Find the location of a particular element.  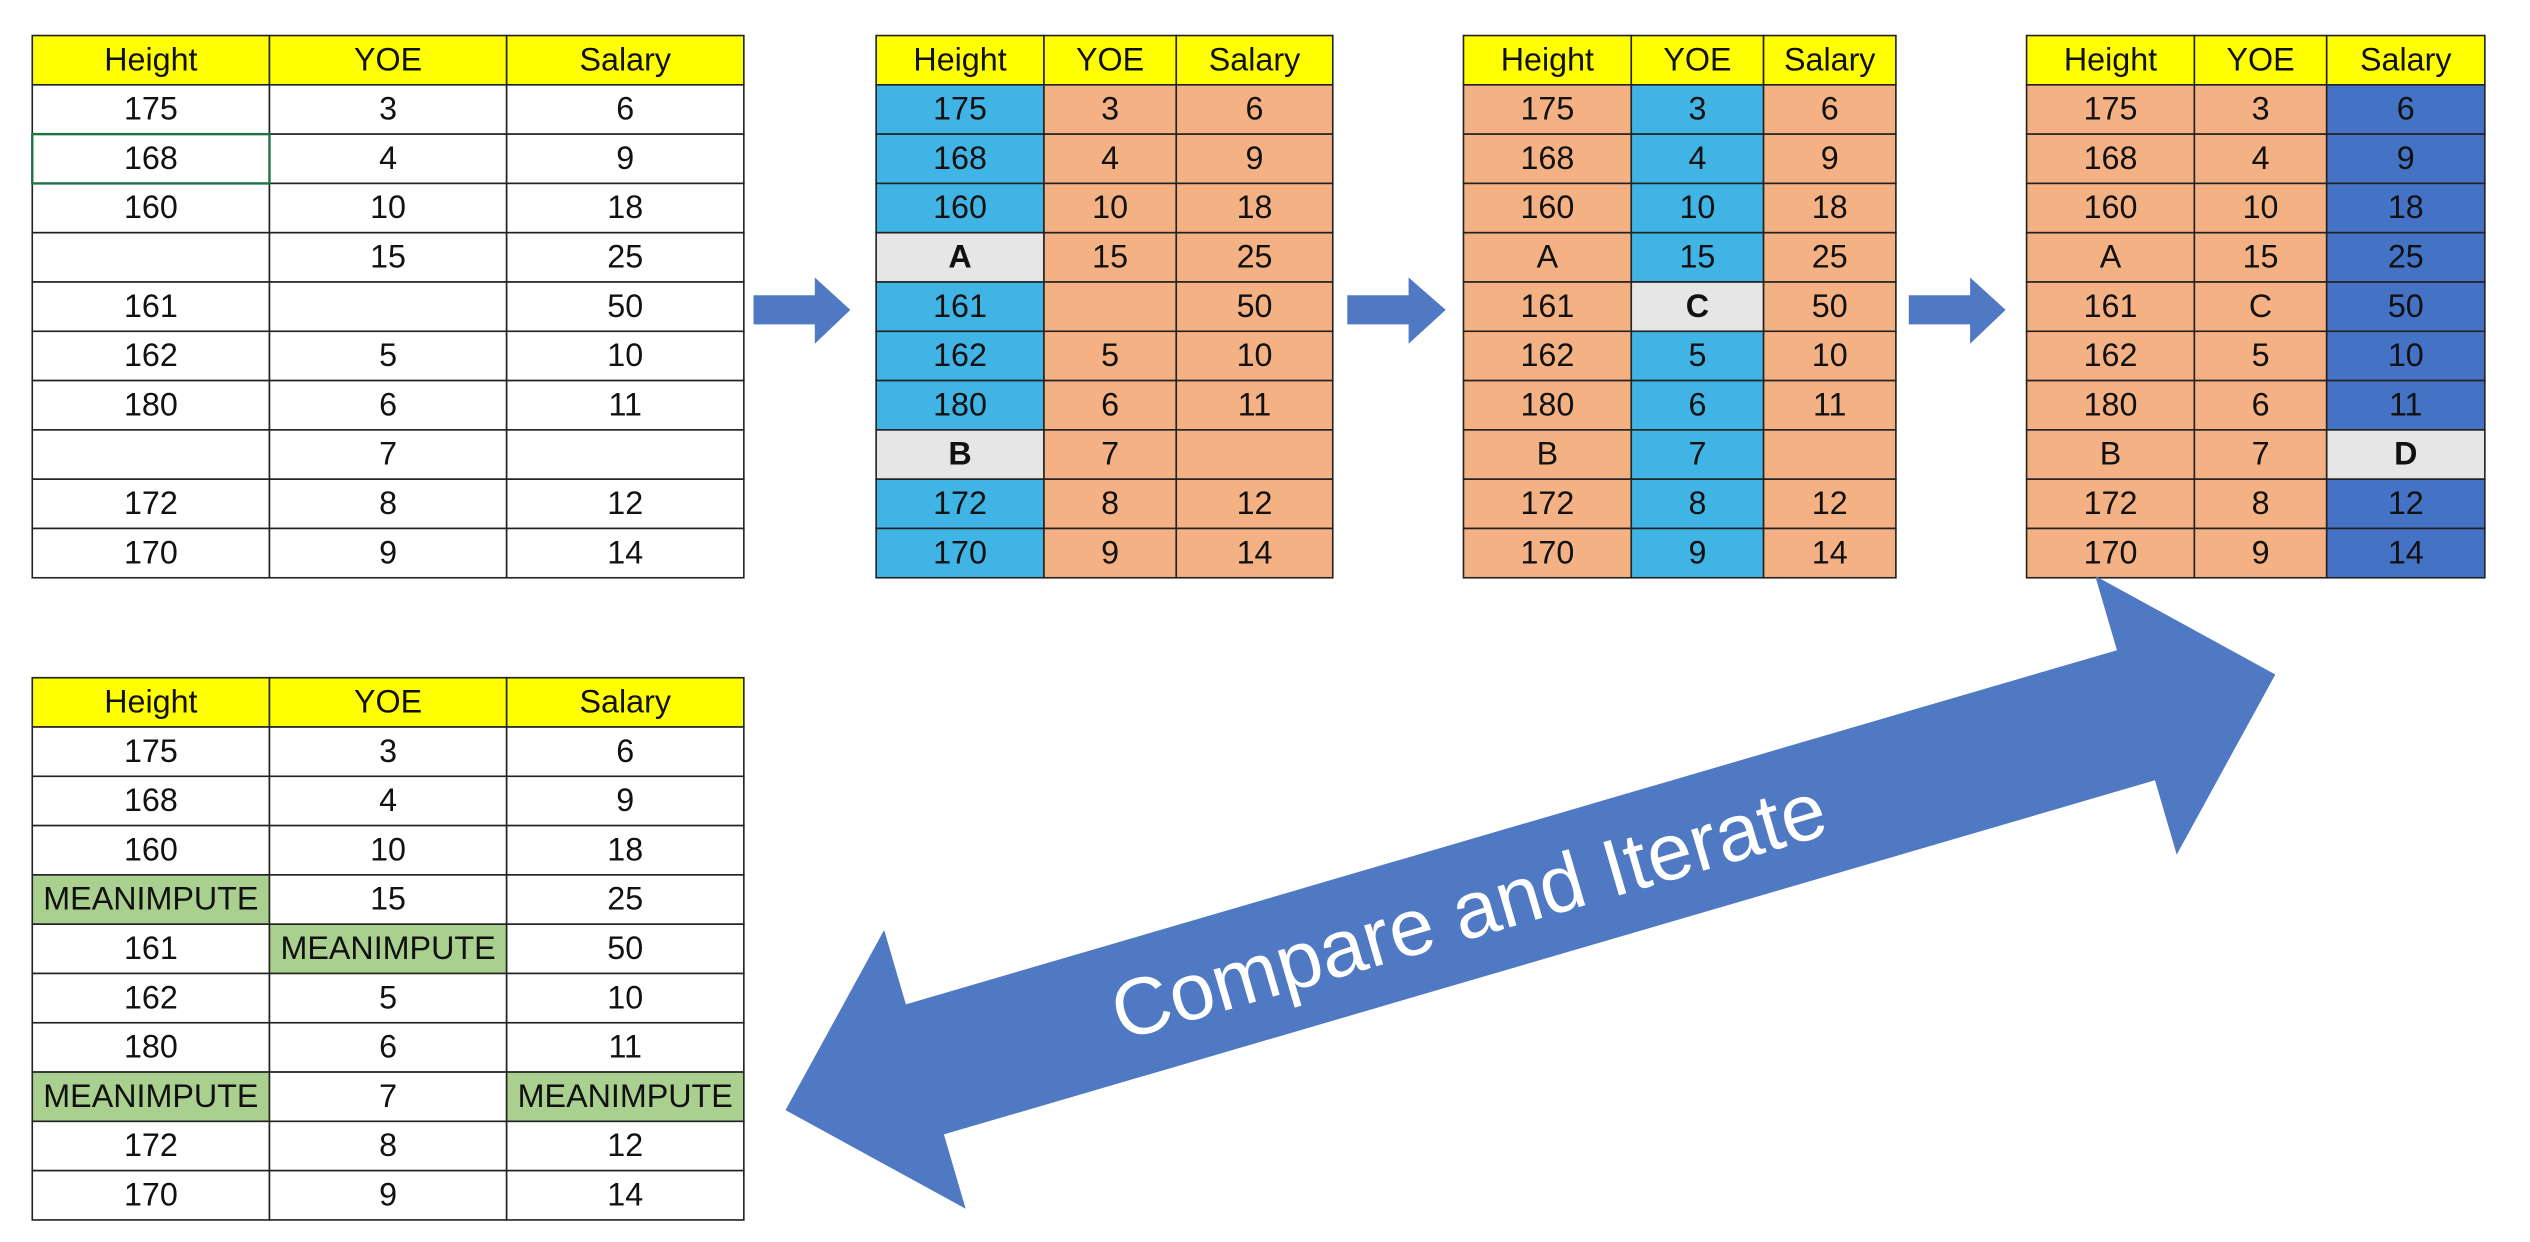

cell-text: Height is located at coordinates (959, 59).